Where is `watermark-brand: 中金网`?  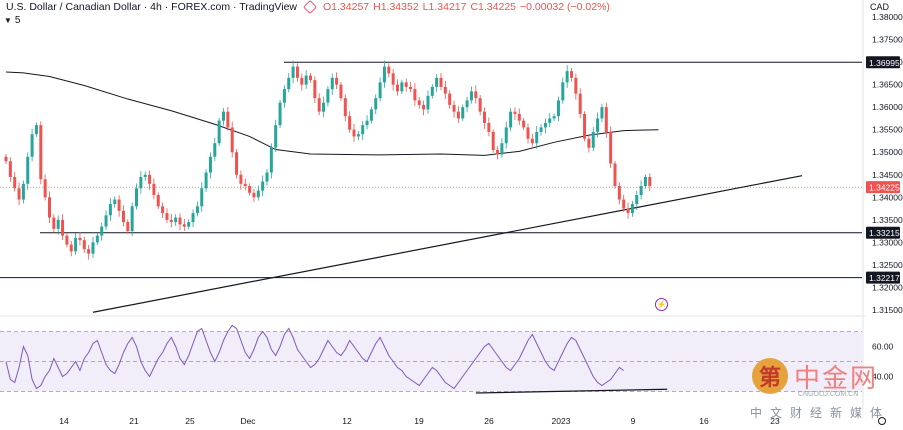 watermark-brand: 中金网 is located at coordinates (836, 379).